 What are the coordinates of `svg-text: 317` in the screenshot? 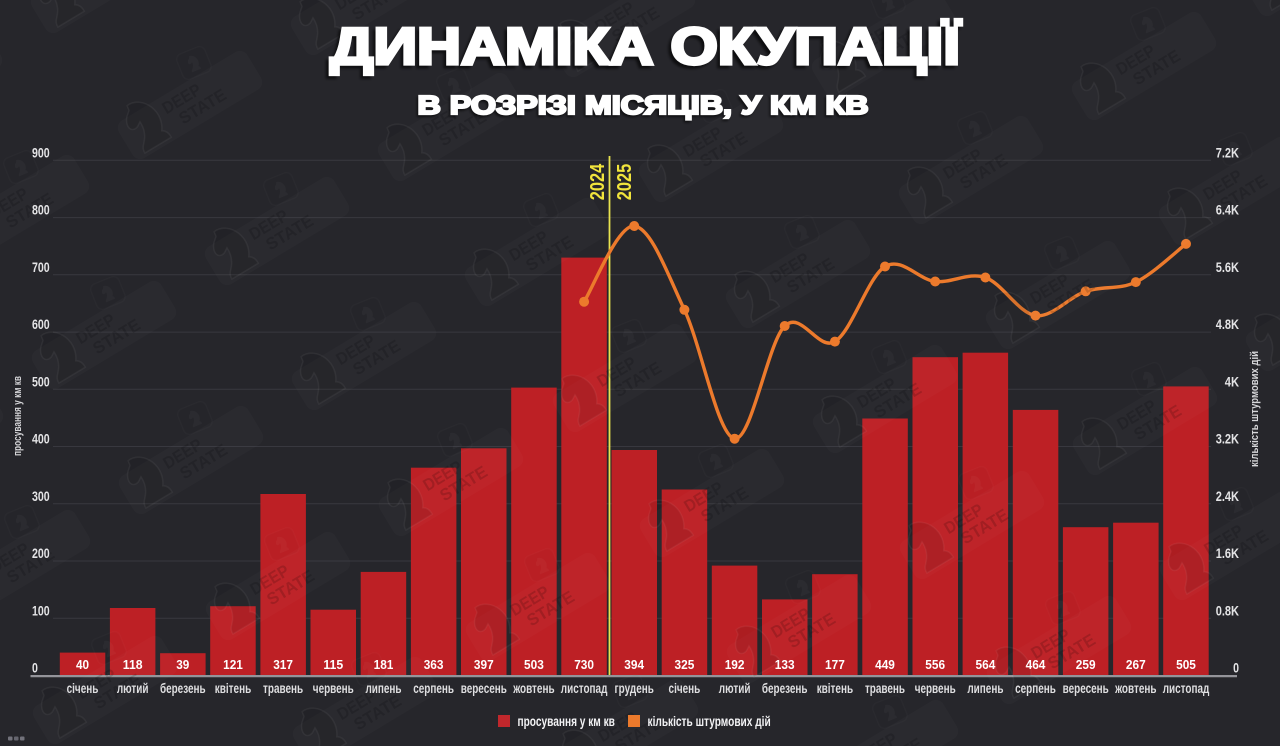 It's located at (283, 664).